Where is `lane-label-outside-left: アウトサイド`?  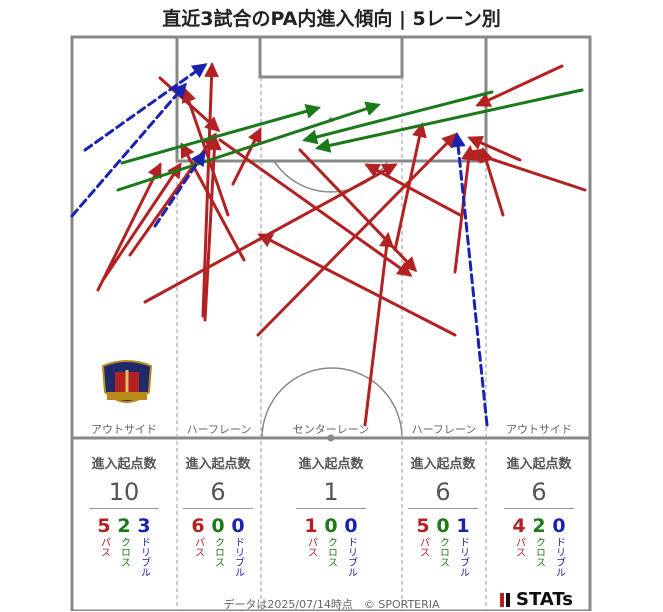
lane-label-outside-left: アウトサイド is located at coordinates (124, 429).